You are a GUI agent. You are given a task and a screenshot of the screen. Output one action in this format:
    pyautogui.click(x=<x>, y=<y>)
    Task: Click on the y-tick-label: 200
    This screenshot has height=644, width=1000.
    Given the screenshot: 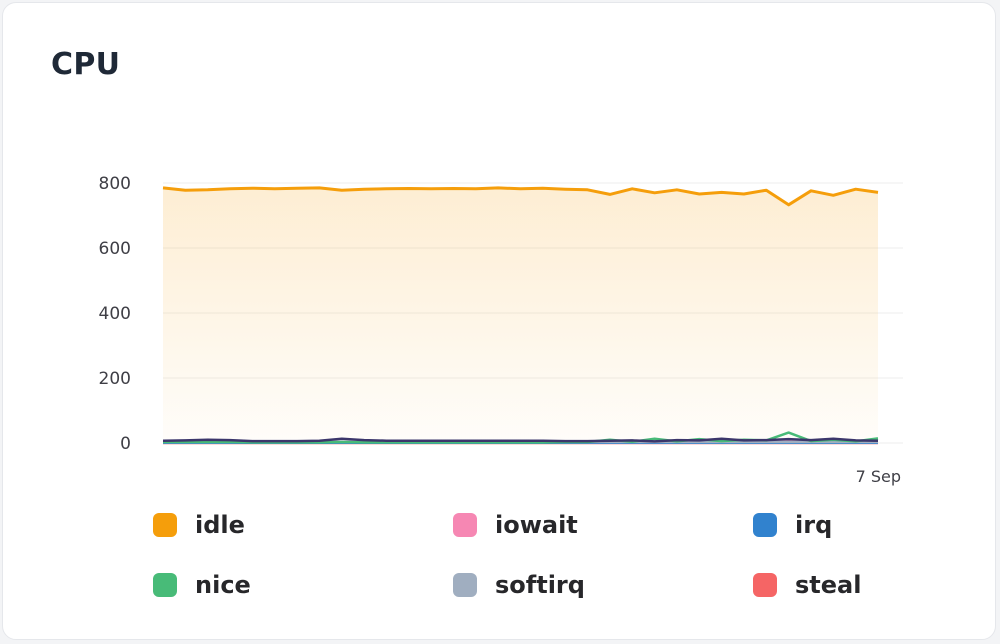 What is the action you would take?
    pyautogui.click(x=115, y=379)
    